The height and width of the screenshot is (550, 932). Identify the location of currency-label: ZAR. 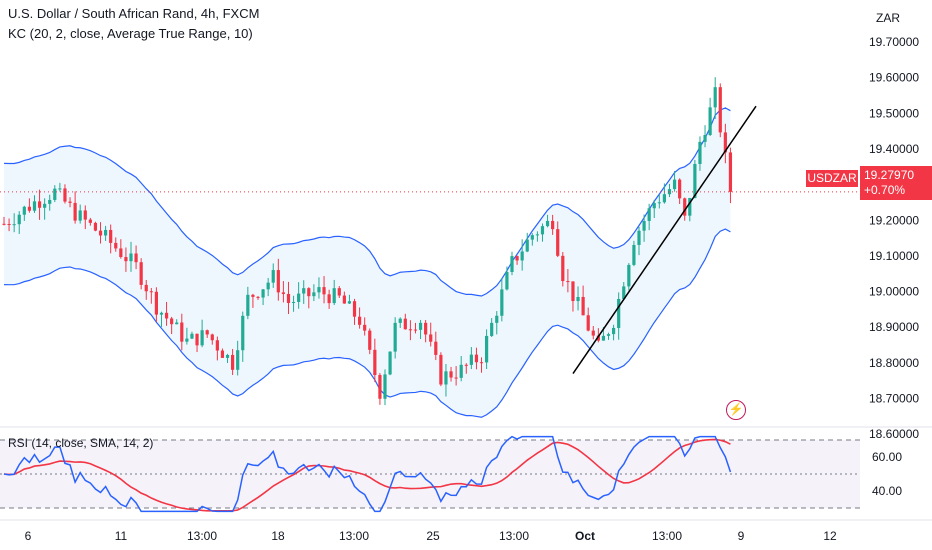
(888, 18).